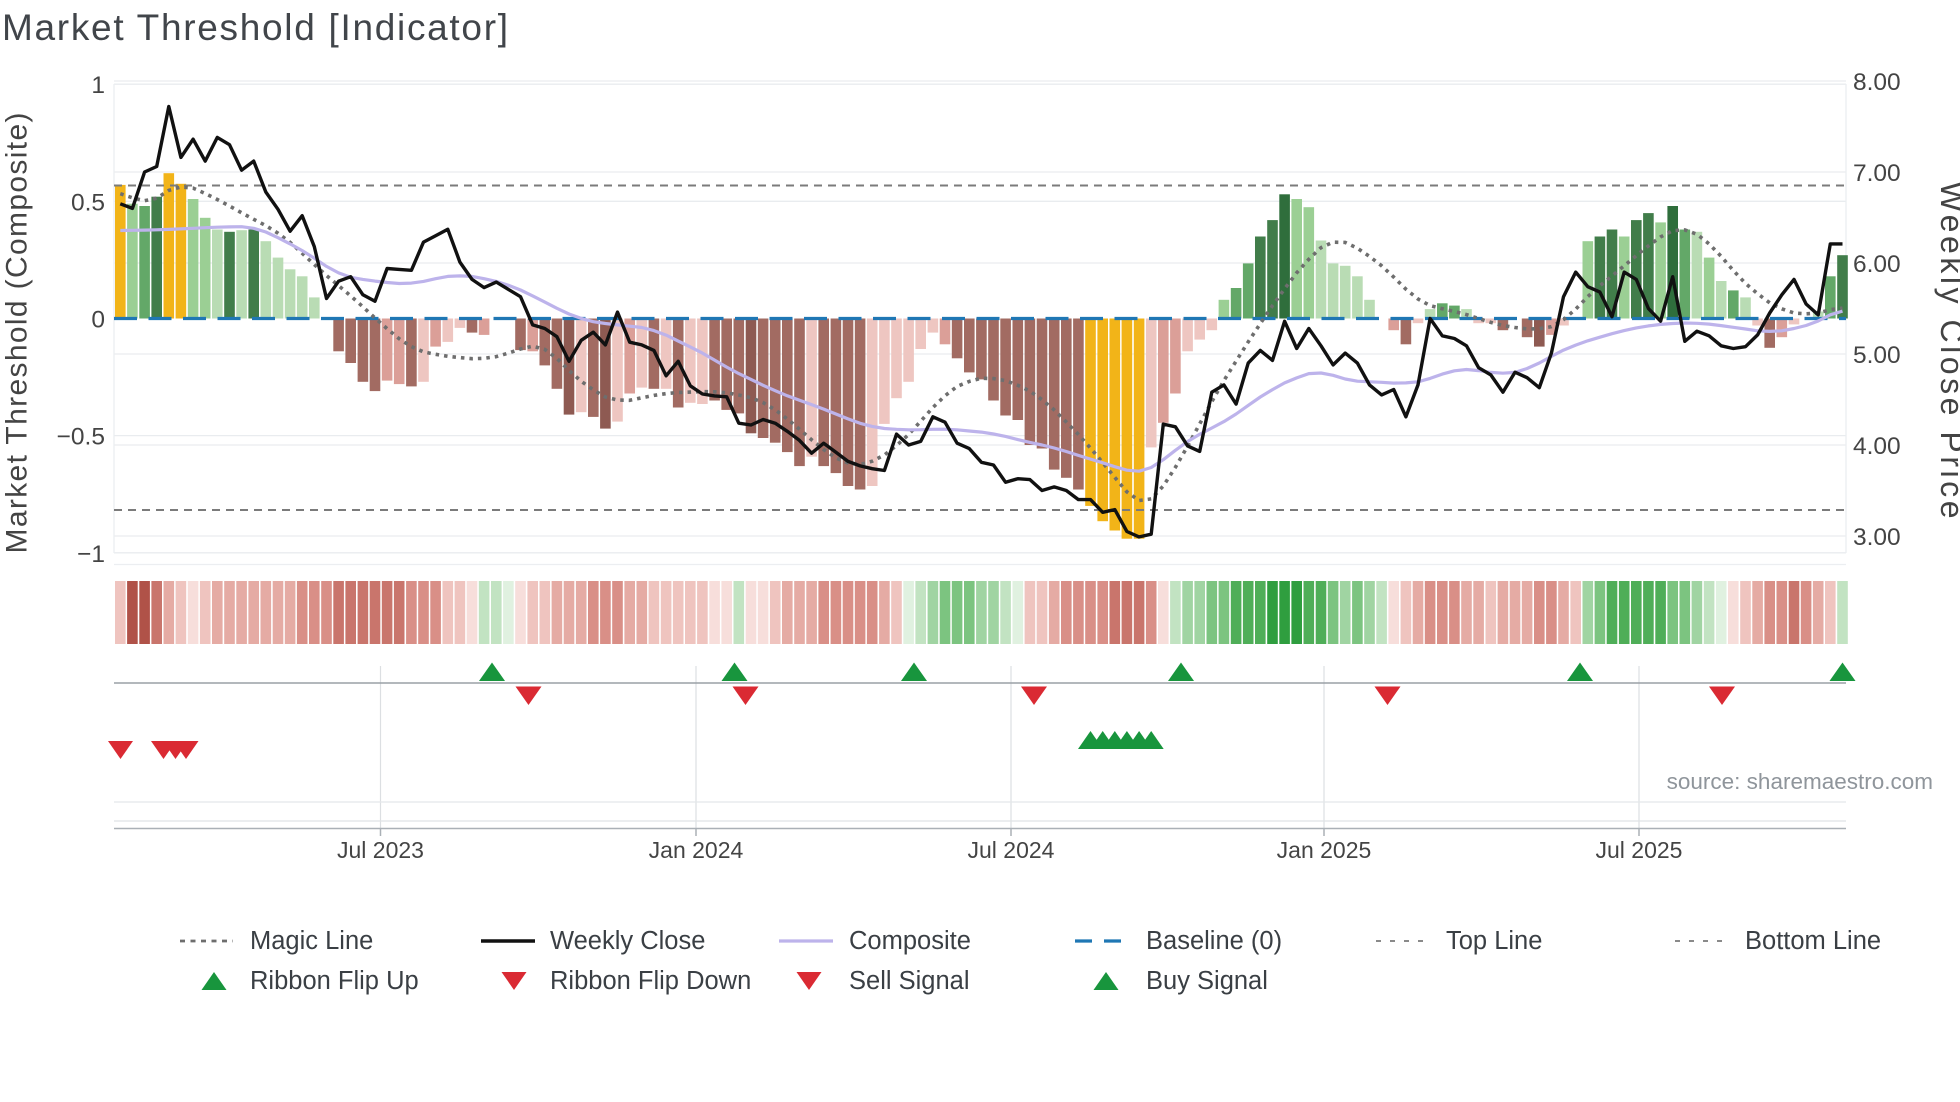 The image size is (1960, 1102). What do you see at coordinates (1877, 173) in the screenshot?
I see `svg-text: 7.00` at bounding box center [1877, 173].